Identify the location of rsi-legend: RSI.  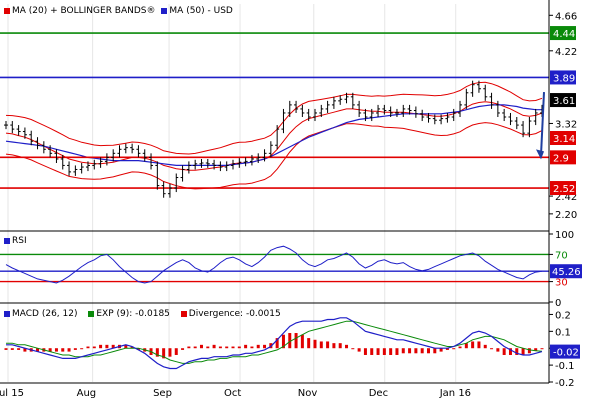
(15, 241).